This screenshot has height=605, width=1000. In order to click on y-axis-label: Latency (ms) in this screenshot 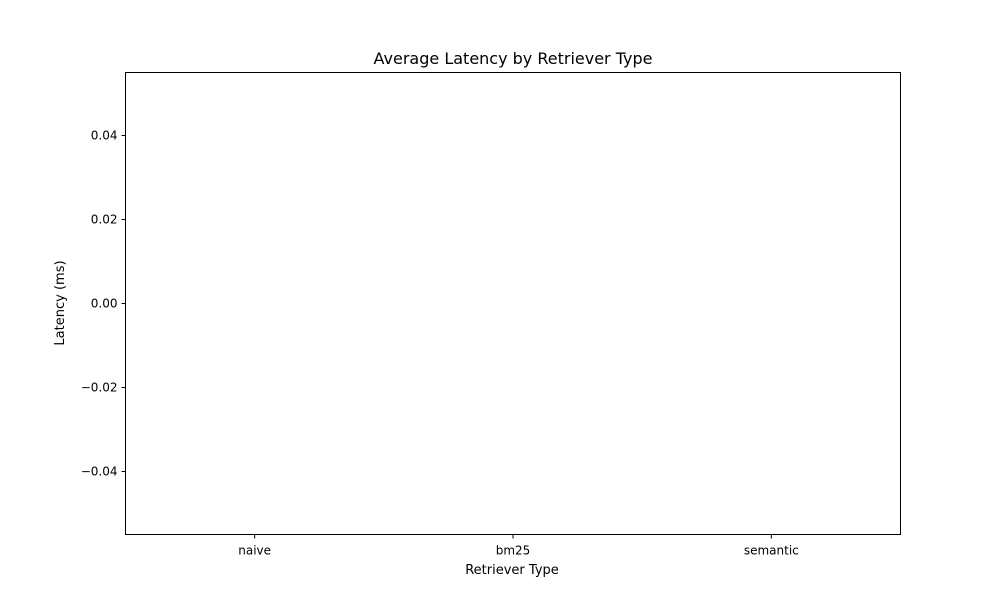, I will do `click(60, 302)`.